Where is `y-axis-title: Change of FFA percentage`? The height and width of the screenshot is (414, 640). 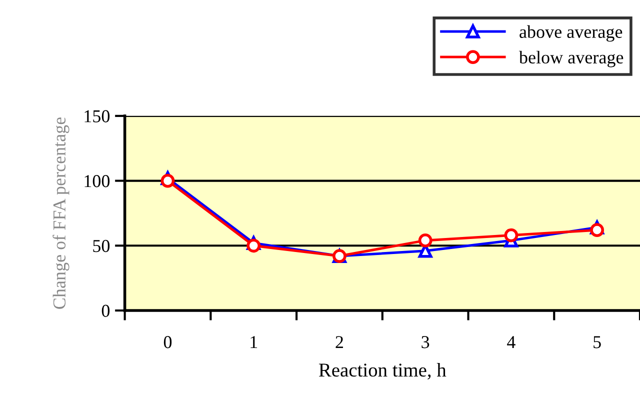 y-axis-title: Change of FFA percentage is located at coordinates (61, 213).